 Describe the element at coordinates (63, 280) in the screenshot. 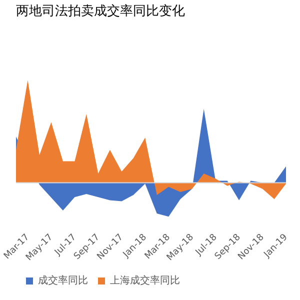

I see `legend-label: 成交率同比` at that location.